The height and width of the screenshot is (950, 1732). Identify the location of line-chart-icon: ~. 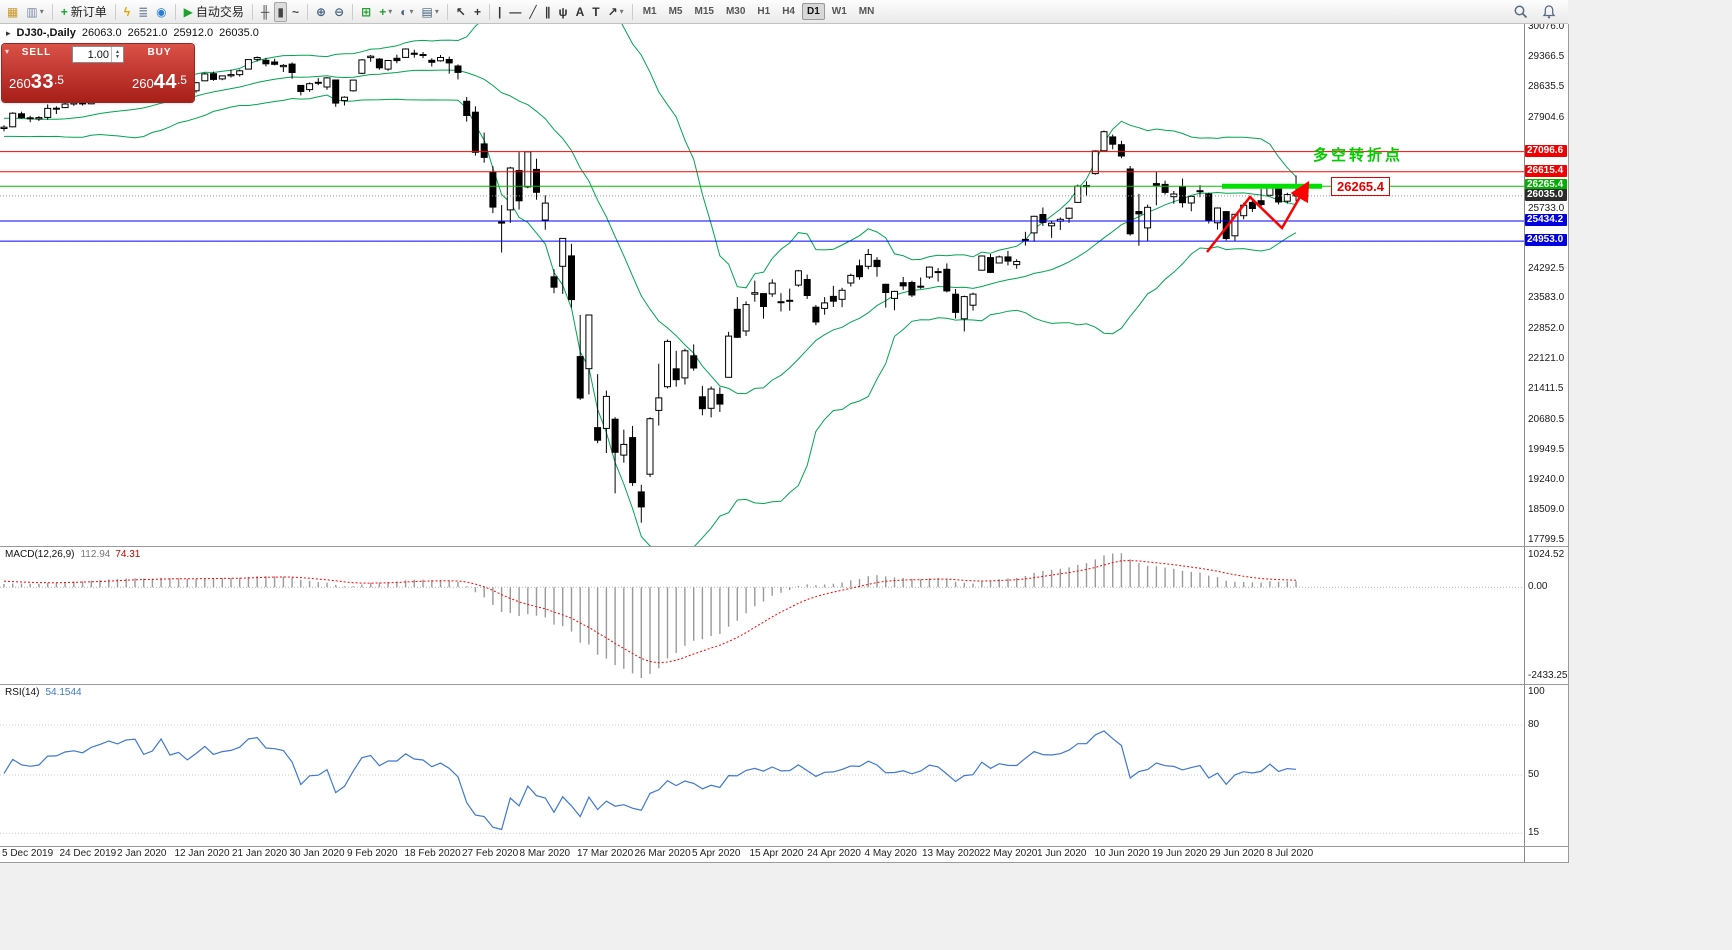
(295, 12).